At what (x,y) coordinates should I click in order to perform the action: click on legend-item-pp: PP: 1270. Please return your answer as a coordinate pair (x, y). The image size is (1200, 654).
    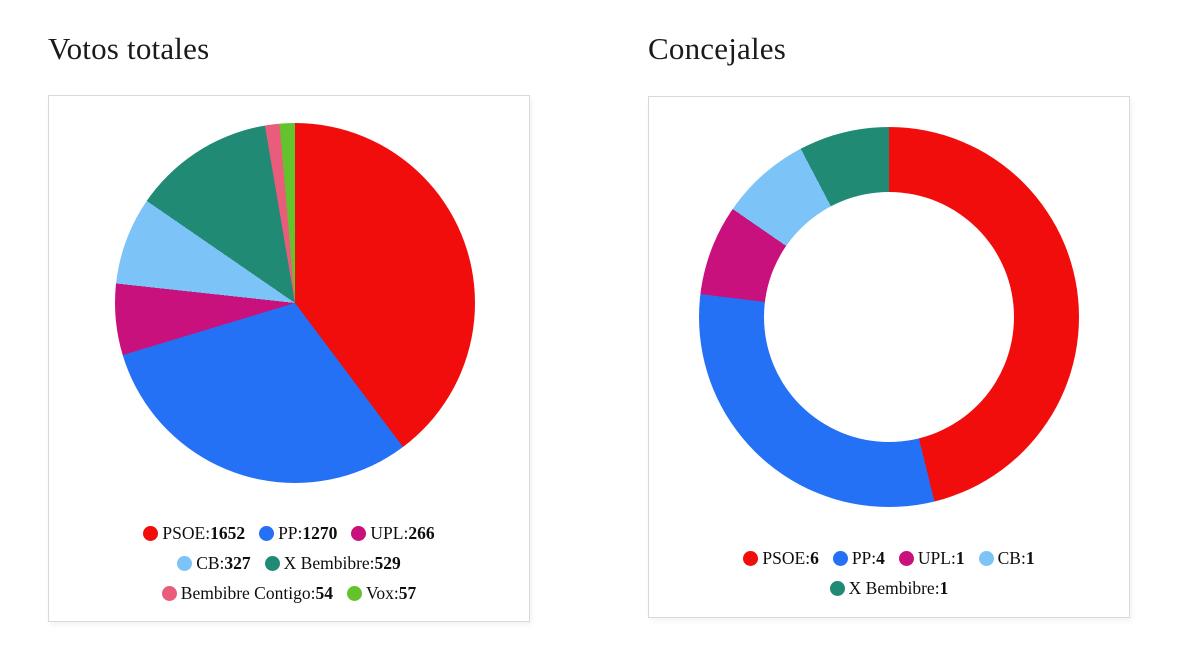
    Looking at the image, I should click on (298, 533).